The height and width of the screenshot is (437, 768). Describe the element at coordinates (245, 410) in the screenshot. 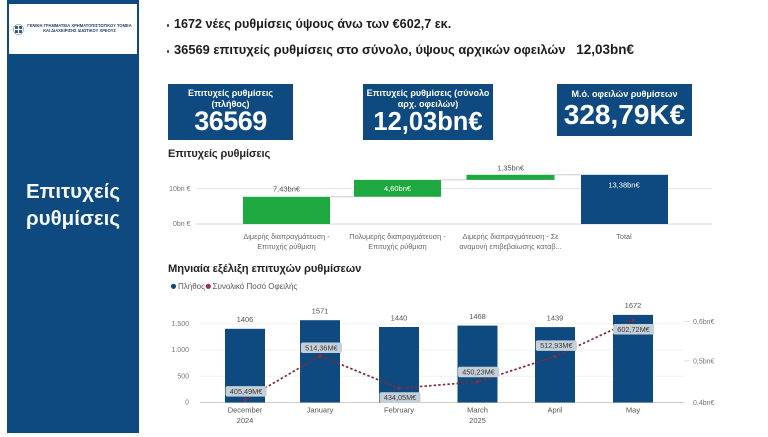

I see `svg-text: December` at that location.